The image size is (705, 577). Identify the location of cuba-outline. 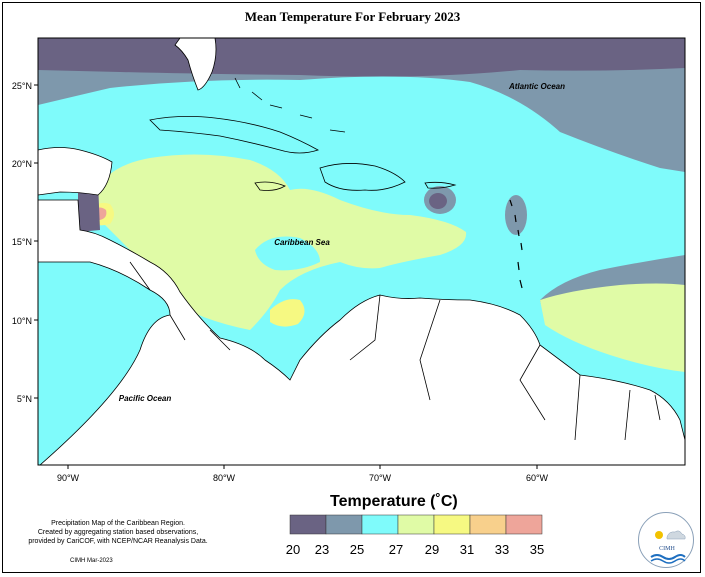
(234, 135).